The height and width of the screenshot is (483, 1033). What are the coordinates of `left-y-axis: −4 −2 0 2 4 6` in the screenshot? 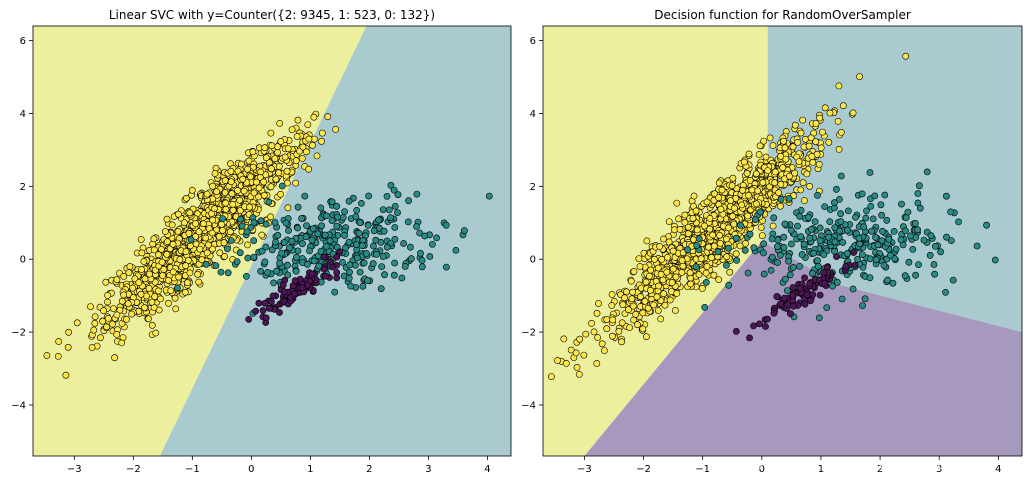 It's located at (22, 223).